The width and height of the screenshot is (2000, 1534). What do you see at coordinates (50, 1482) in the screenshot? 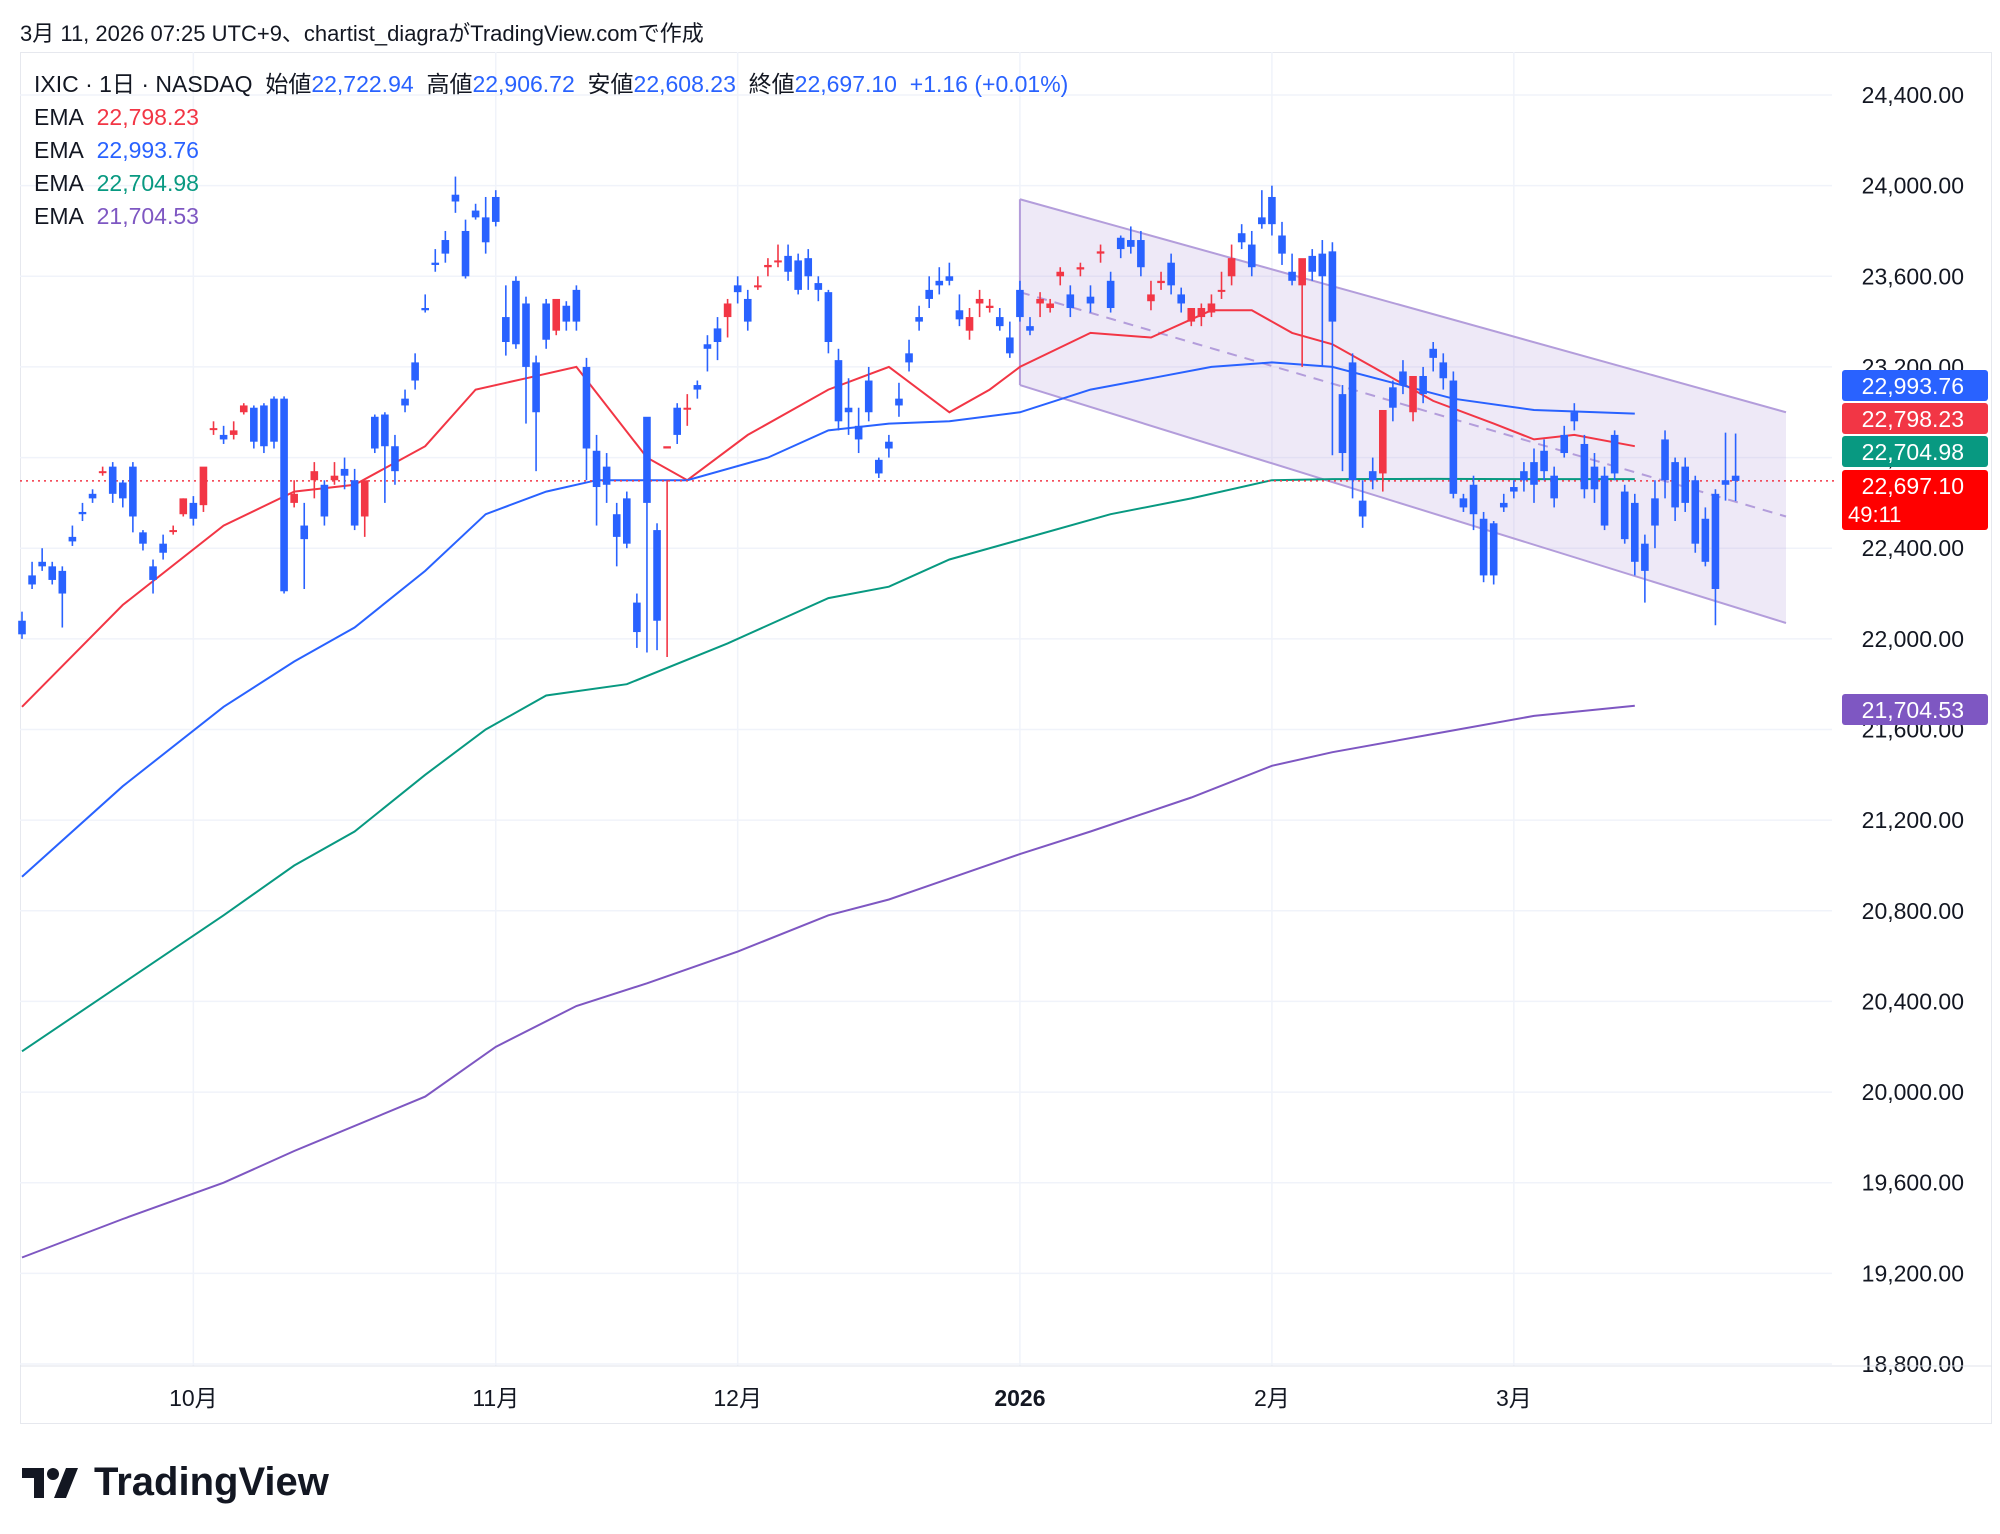
I see `tradingview-logo-icon` at bounding box center [50, 1482].